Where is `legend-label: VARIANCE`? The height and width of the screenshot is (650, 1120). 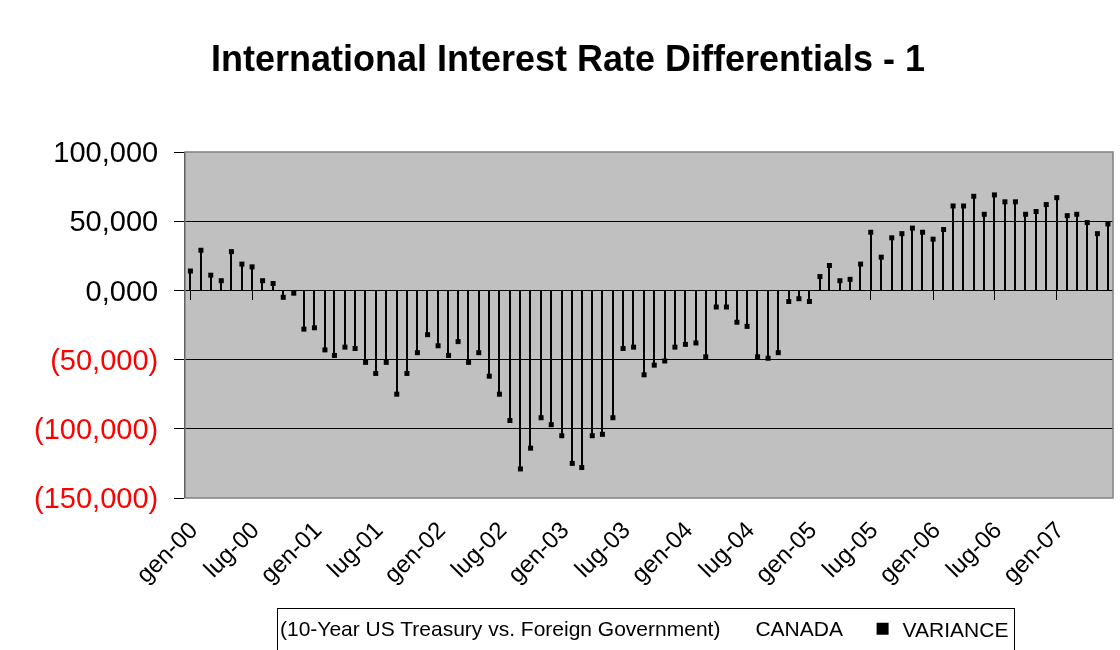
legend-label: VARIANCE is located at coordinates (955, 629).